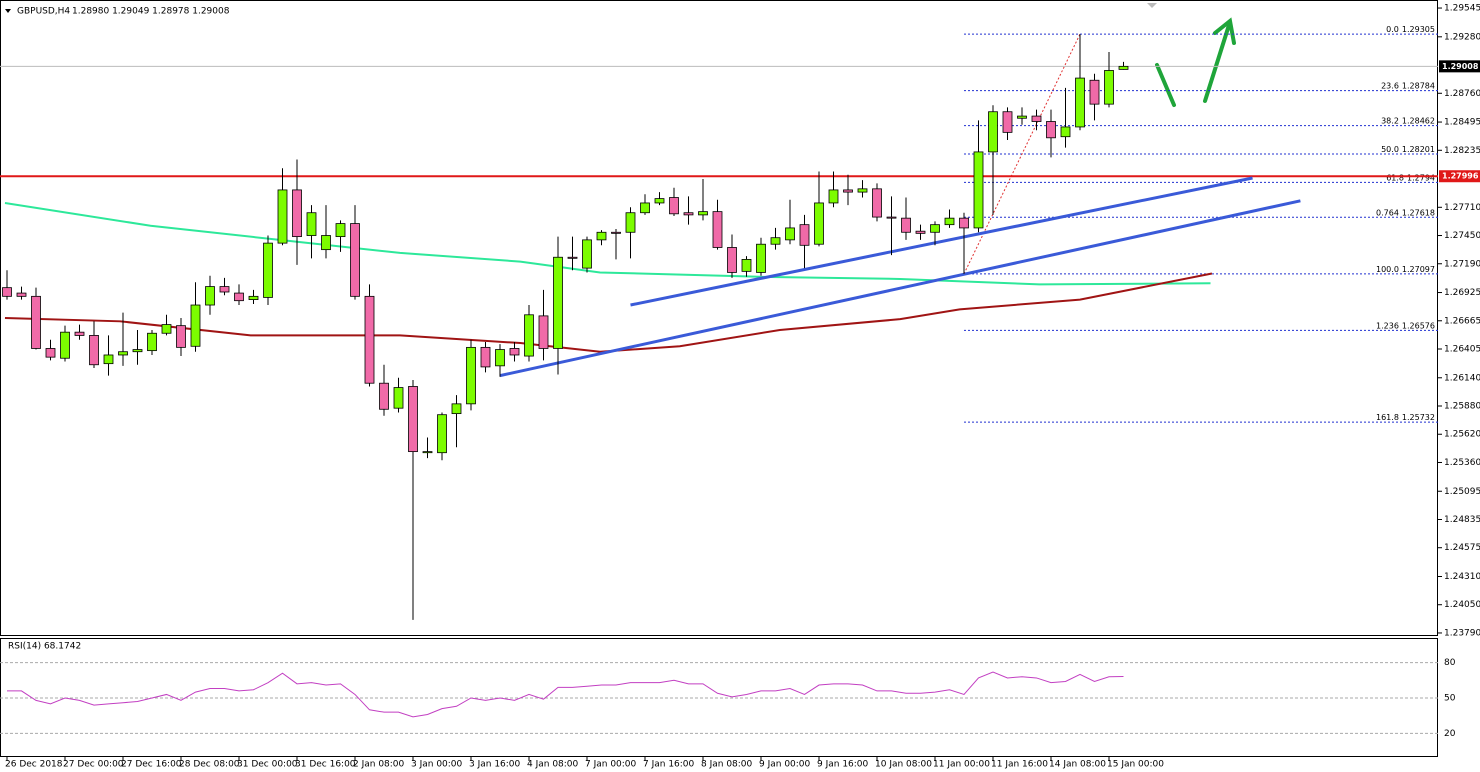 This screenshot has width=1480, height=772. Describe the element at coordinates (727, 765) in the screenshot. I see `x-tick-label: 8 Jan 08:00` at that location.